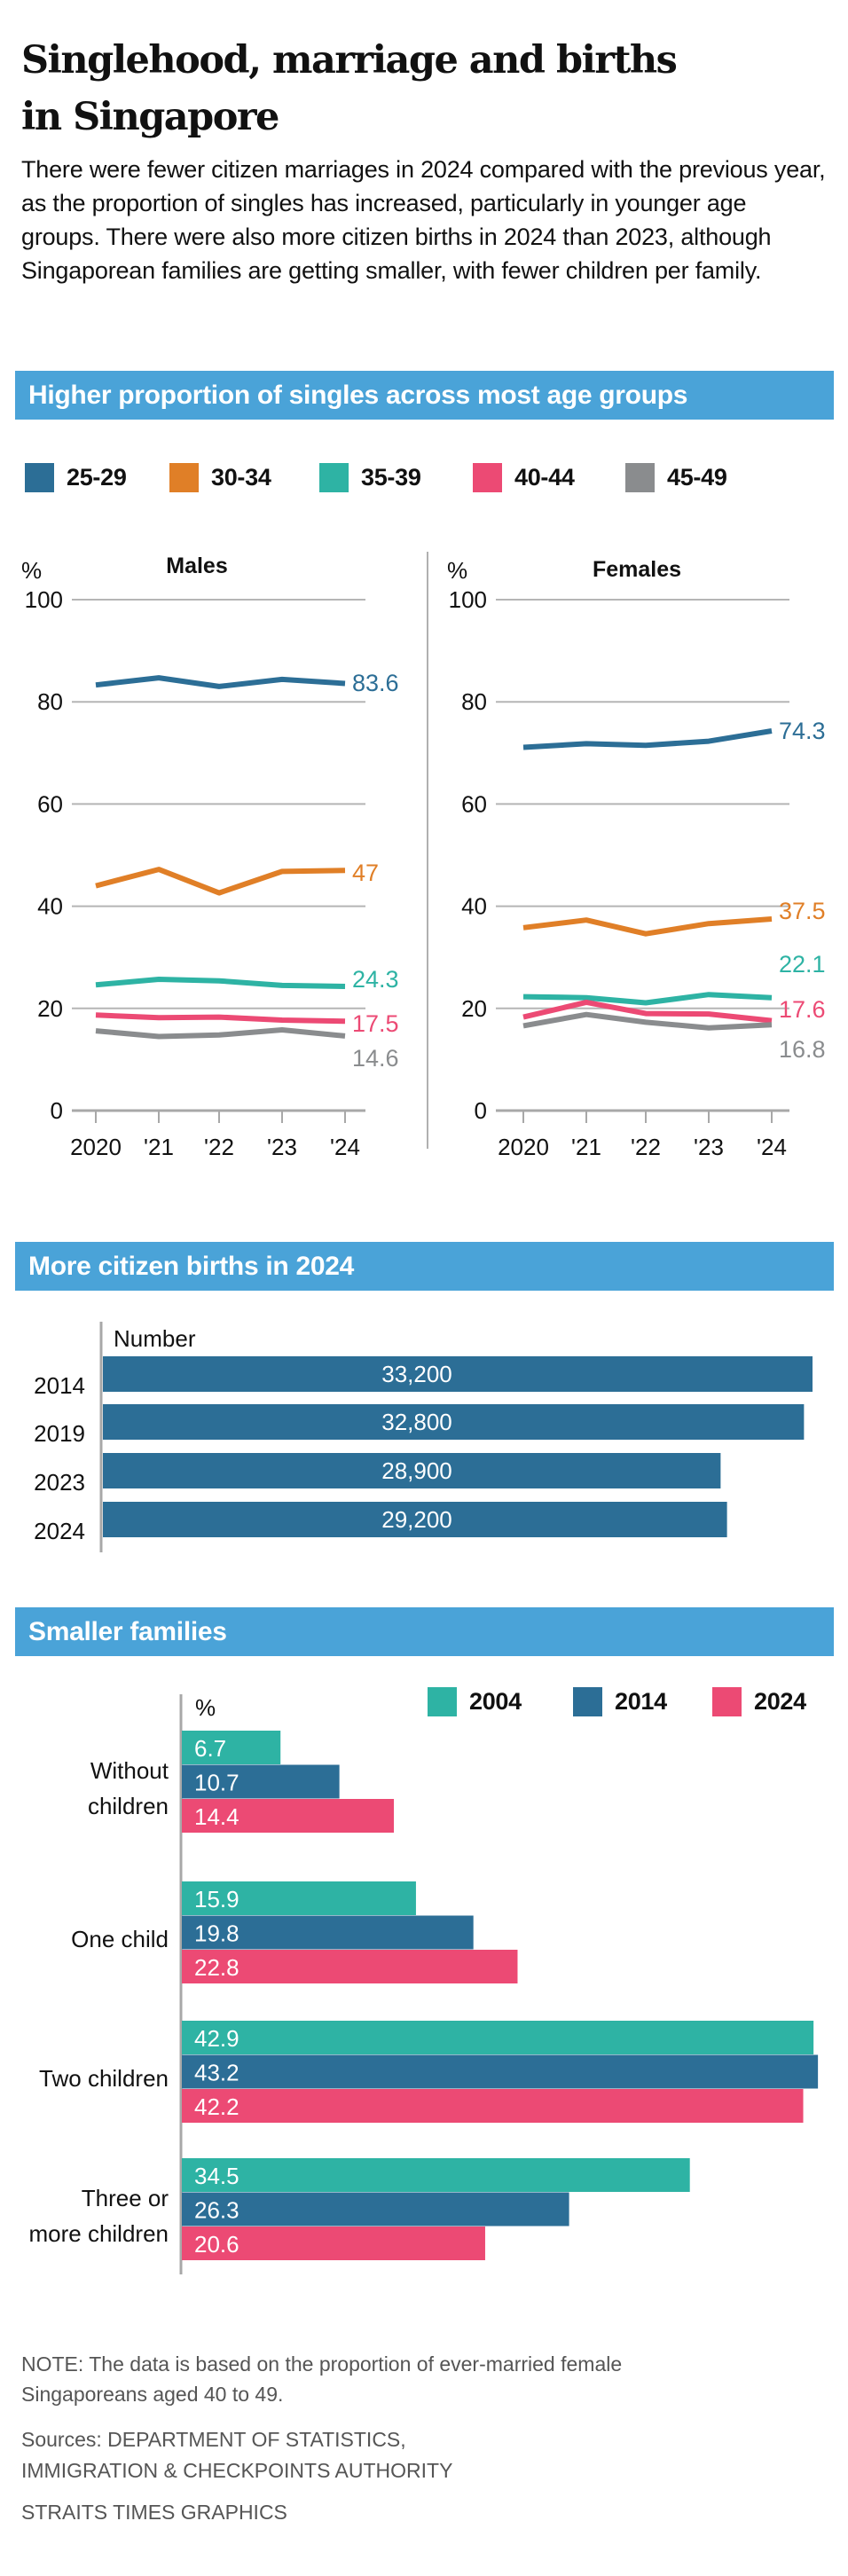 Image resolution: width=848 pixels, height=2576 pixels. What do you see at coordinates (155, 1338) in the screenshot?
I see `x-unit-label: Number` at bounding box center [155, 1338].